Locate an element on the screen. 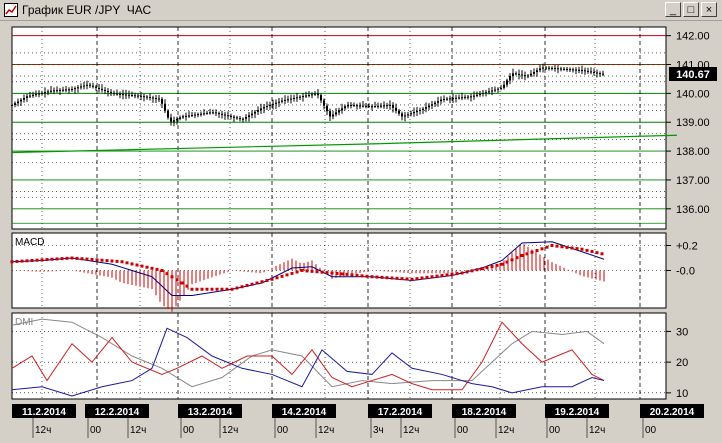  minimize-button: _ is located at coordinates (673, 9).